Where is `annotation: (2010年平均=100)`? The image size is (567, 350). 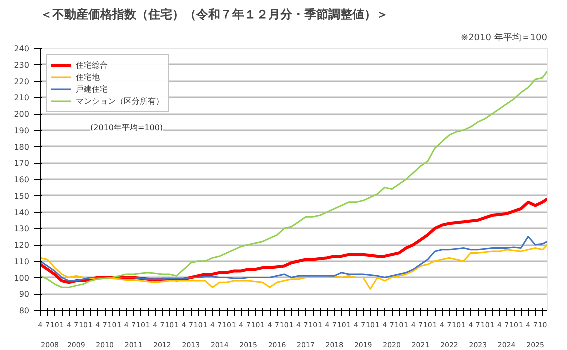
annotation: (2010年平均=100) is located at coordinates (127, 128).